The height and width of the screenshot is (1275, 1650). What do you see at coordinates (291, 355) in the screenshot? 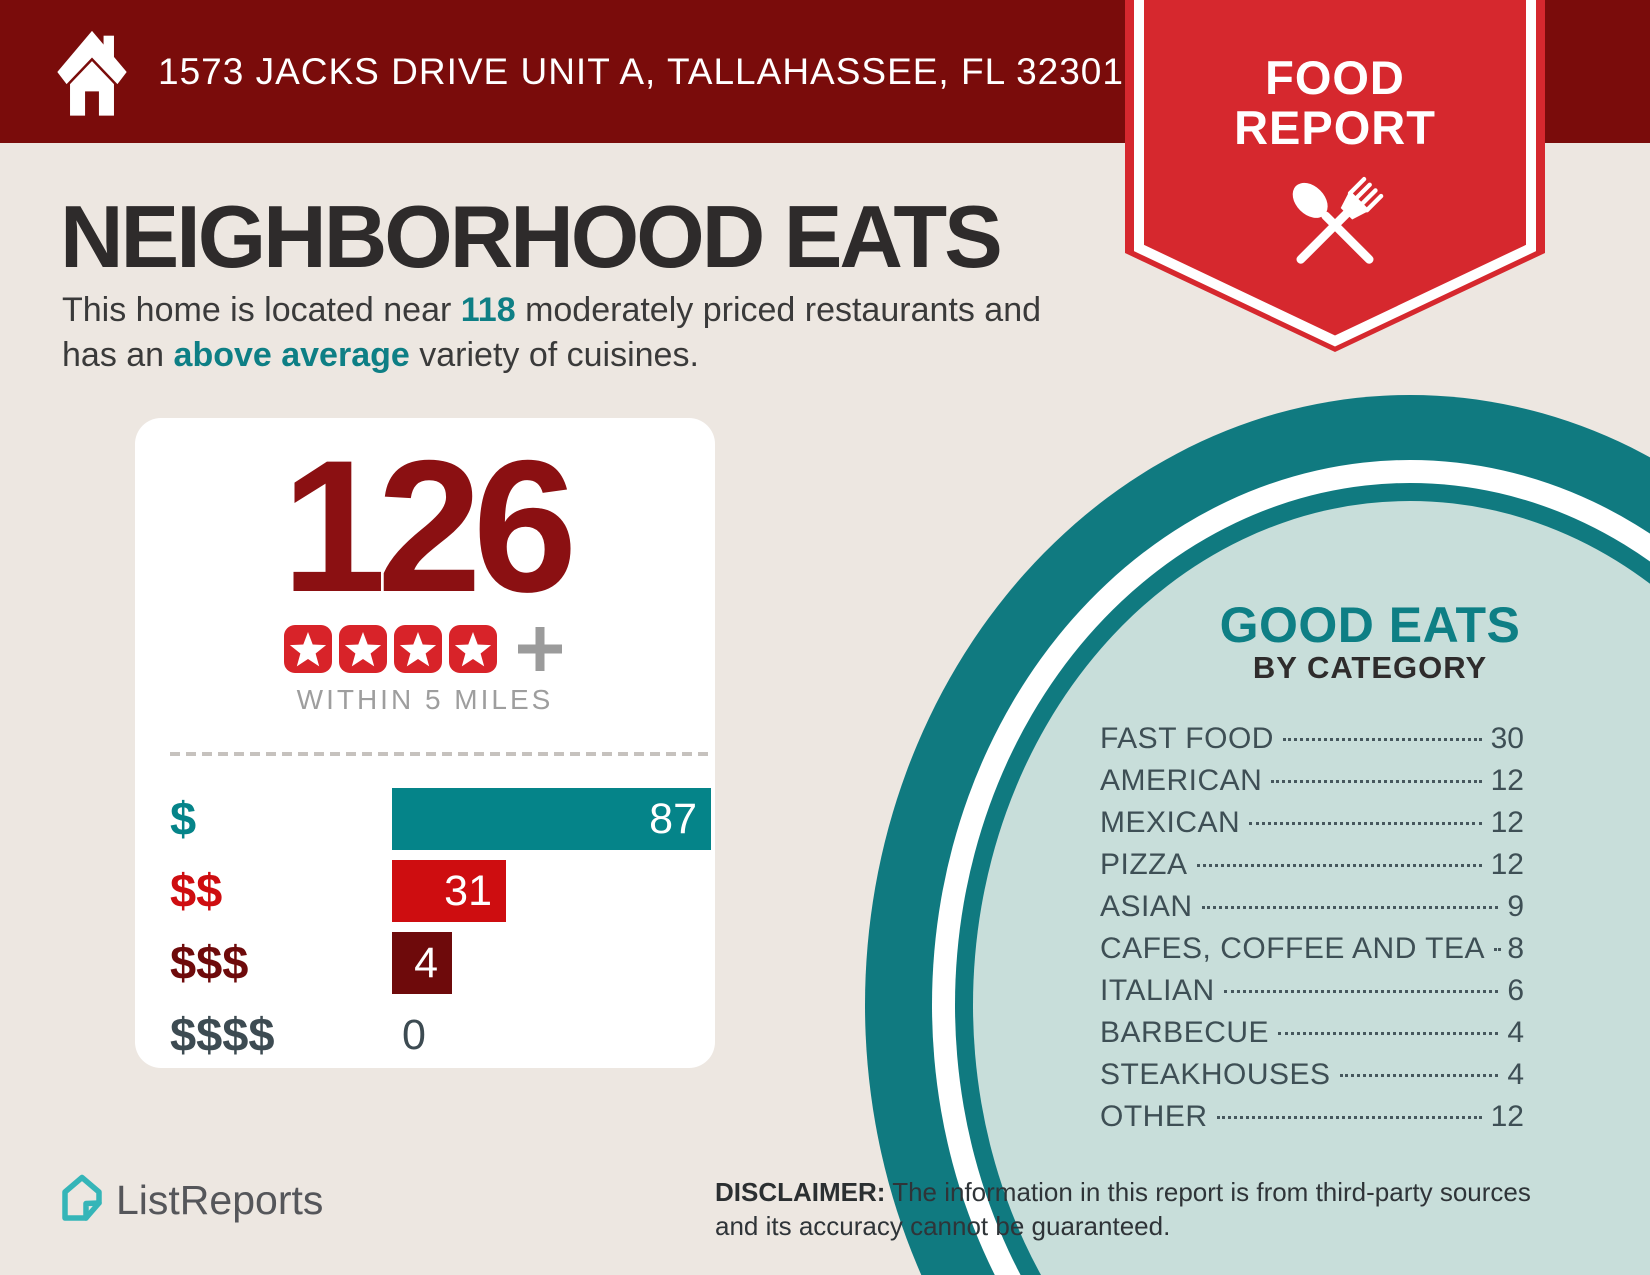
I see `variety-highlight: above average` at bounding box center [291, 355].